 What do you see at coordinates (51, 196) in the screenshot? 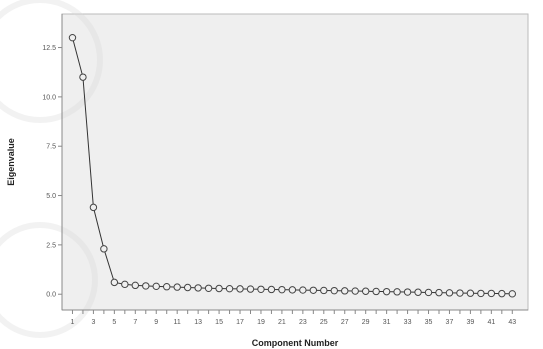
I see `y-tick-label: 5.0` at bounding box center [51, 196].